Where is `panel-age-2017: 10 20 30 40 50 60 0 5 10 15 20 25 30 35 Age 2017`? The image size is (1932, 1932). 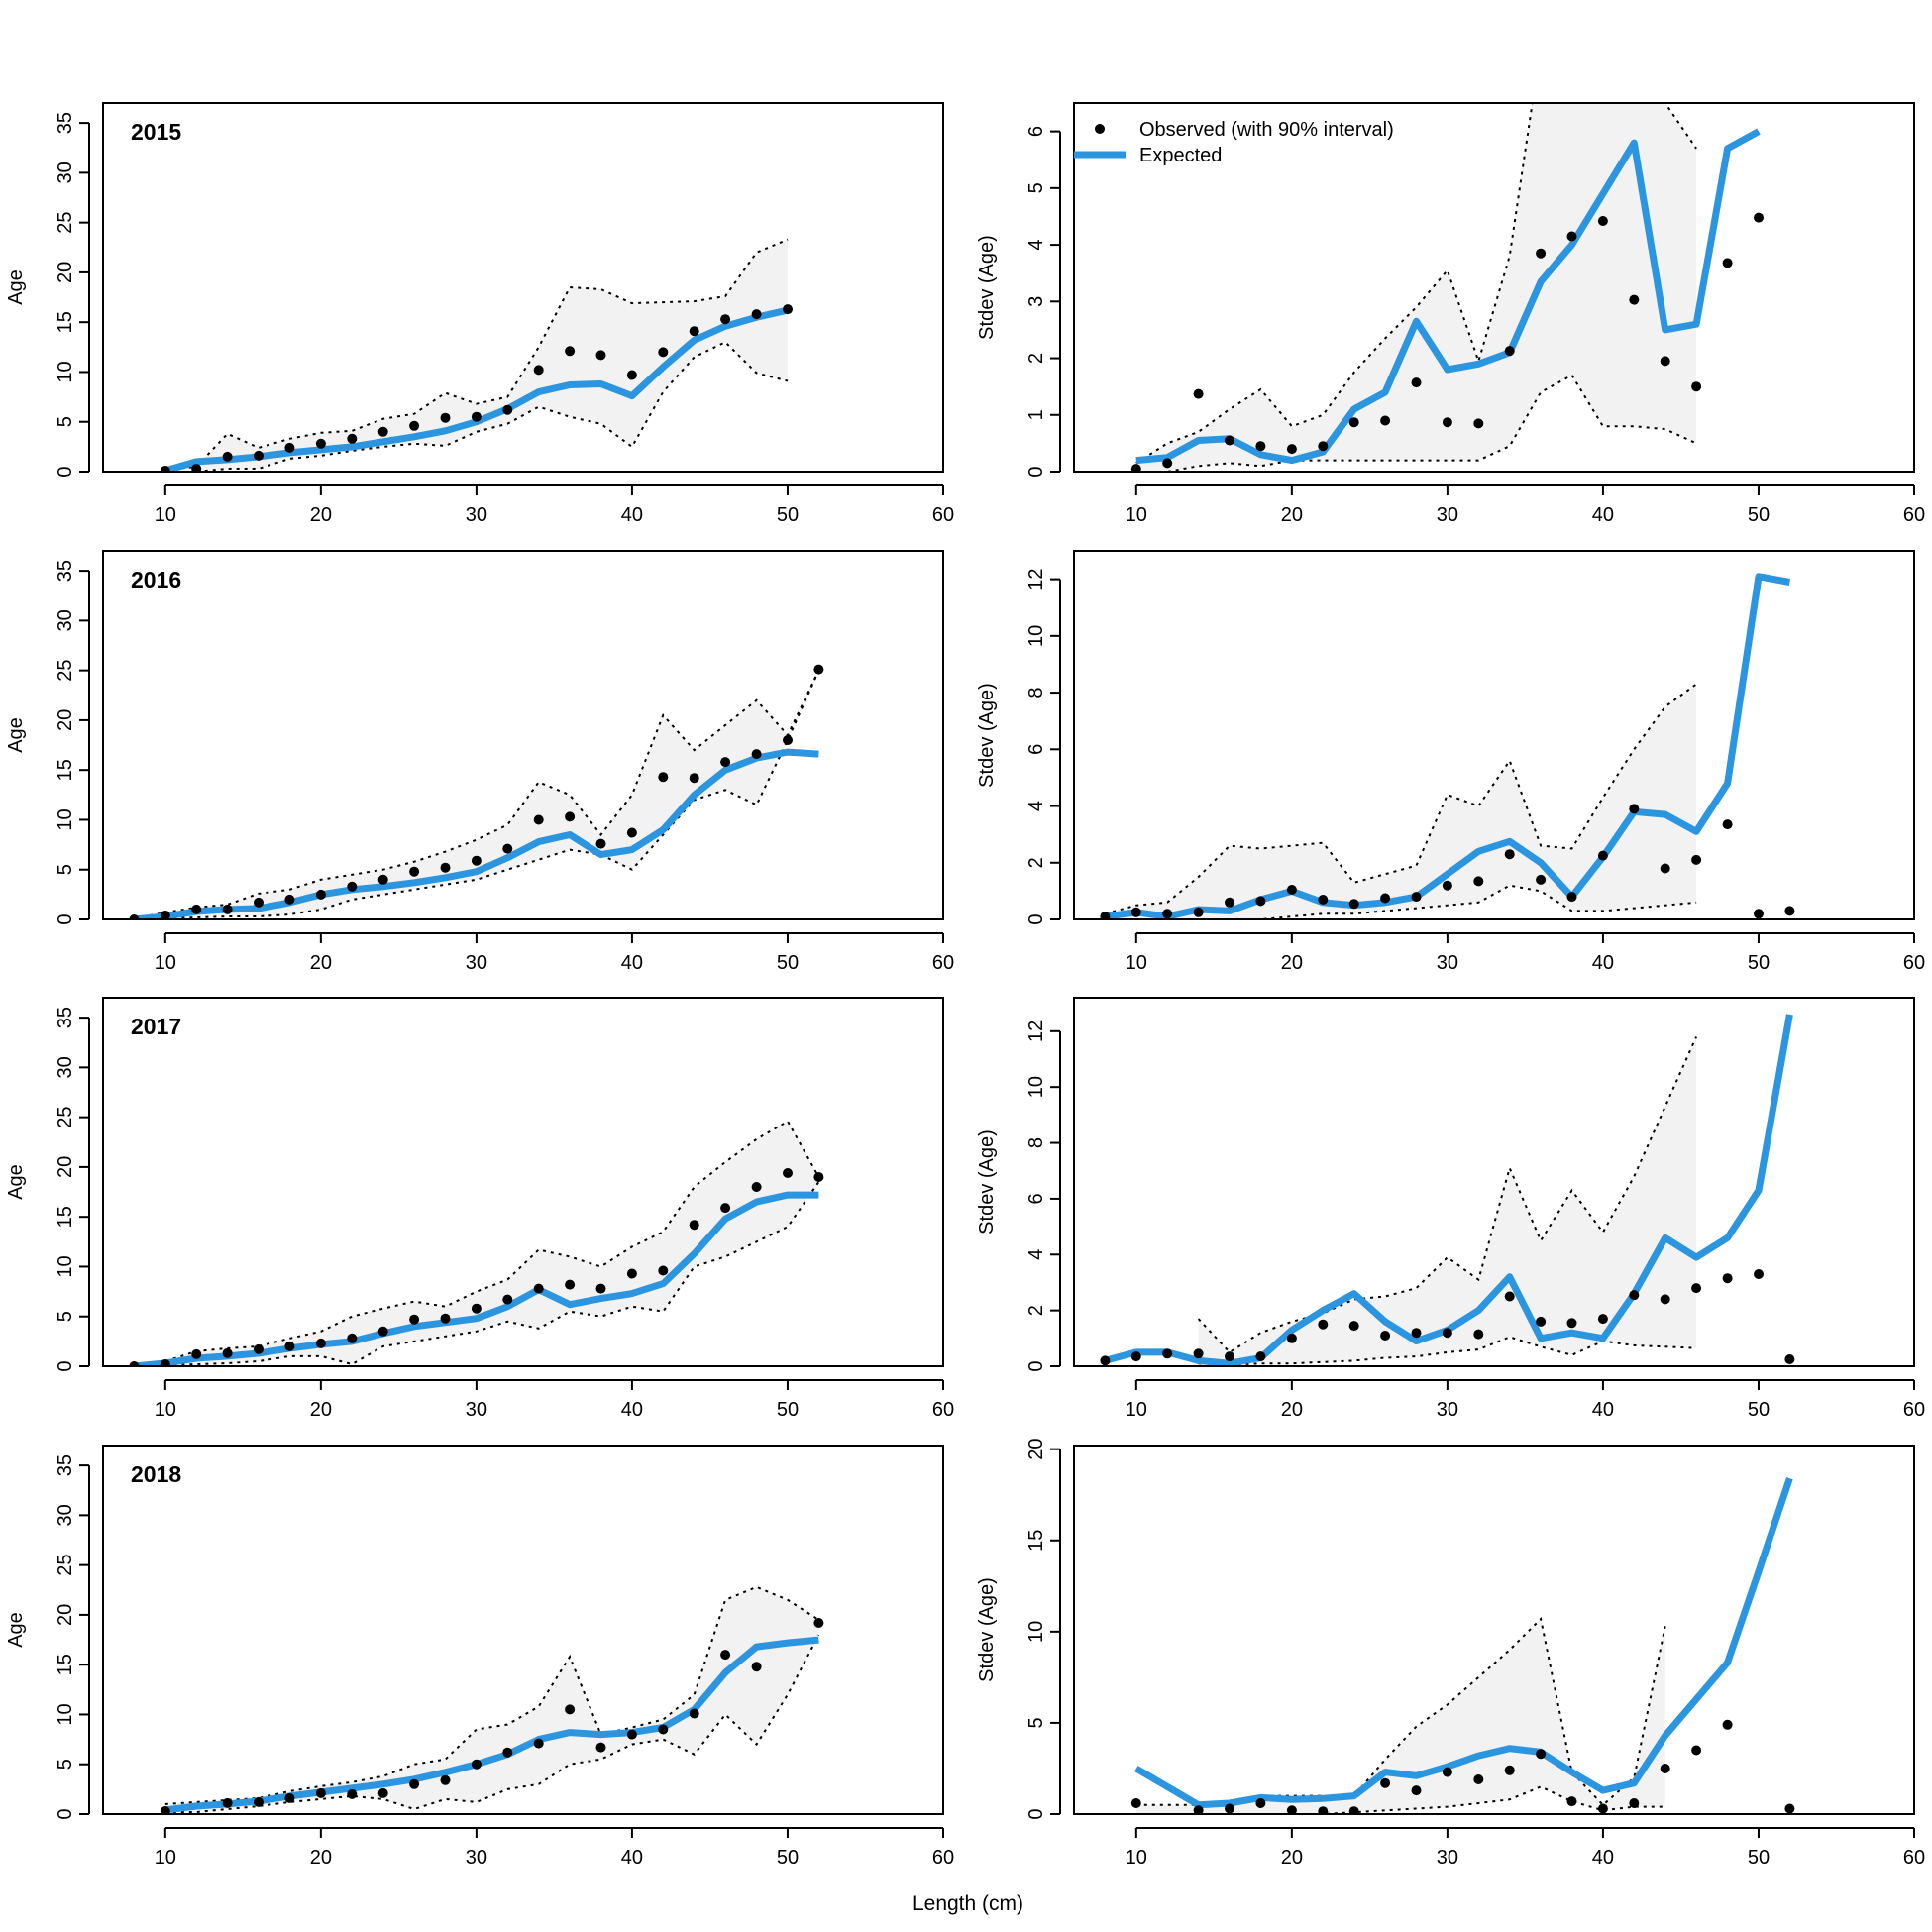 panel-age-2017: 10 20 30 40 50 60 0 5 10 15 20 25 30 35 Age 2017 is located at coordinates (479, 1209).